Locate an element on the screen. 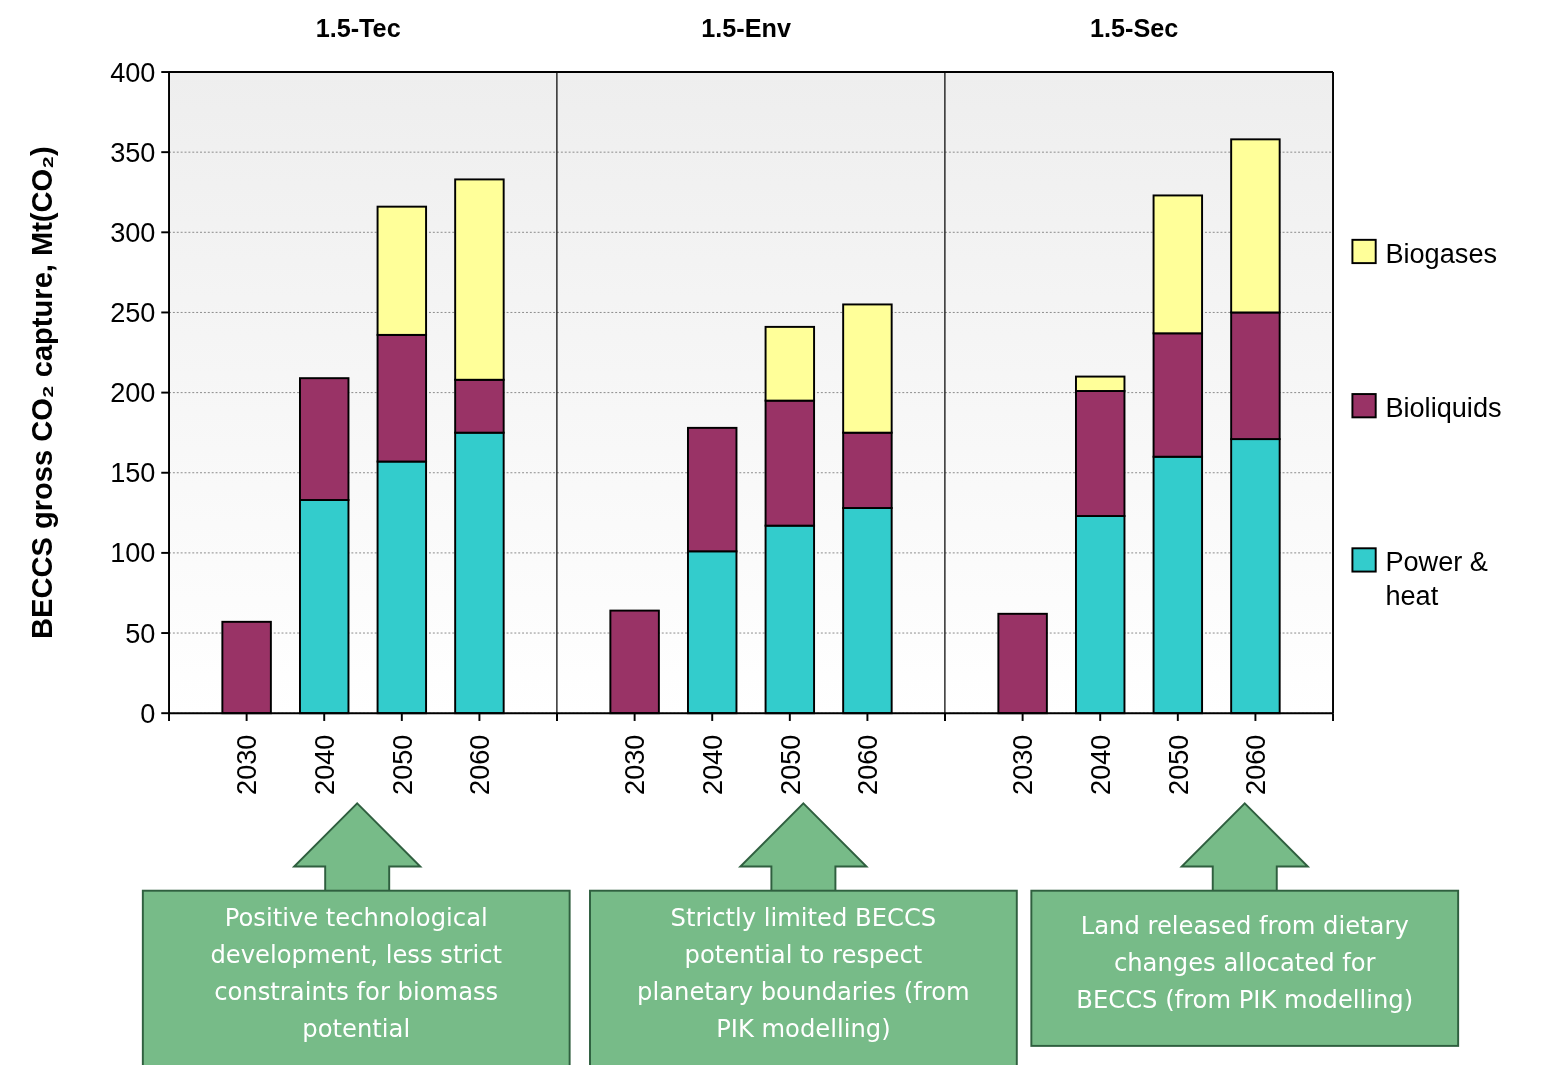 The width and height of the screenshot is (1563, 1074). y-tick-label: 50 is located at coordinates (140, 633).